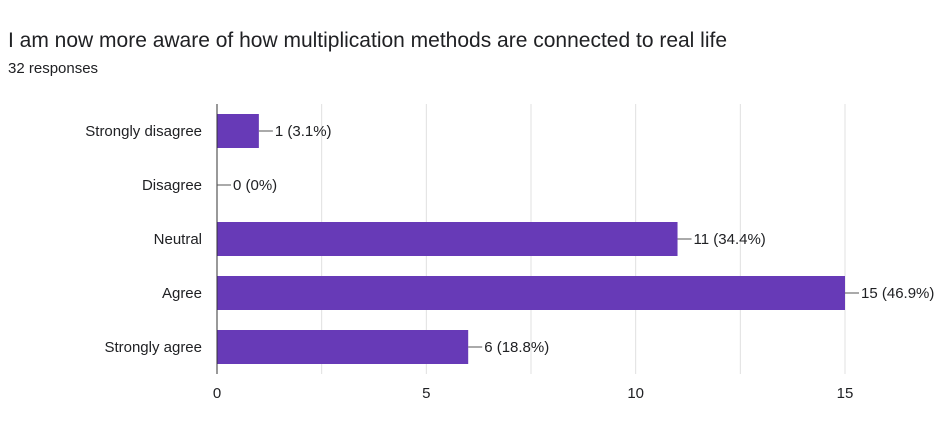  What do you see at coordinates (143, 131) in the screenshot?
I see `category-label: Strongly disagree` at bounding box center [143, 131].